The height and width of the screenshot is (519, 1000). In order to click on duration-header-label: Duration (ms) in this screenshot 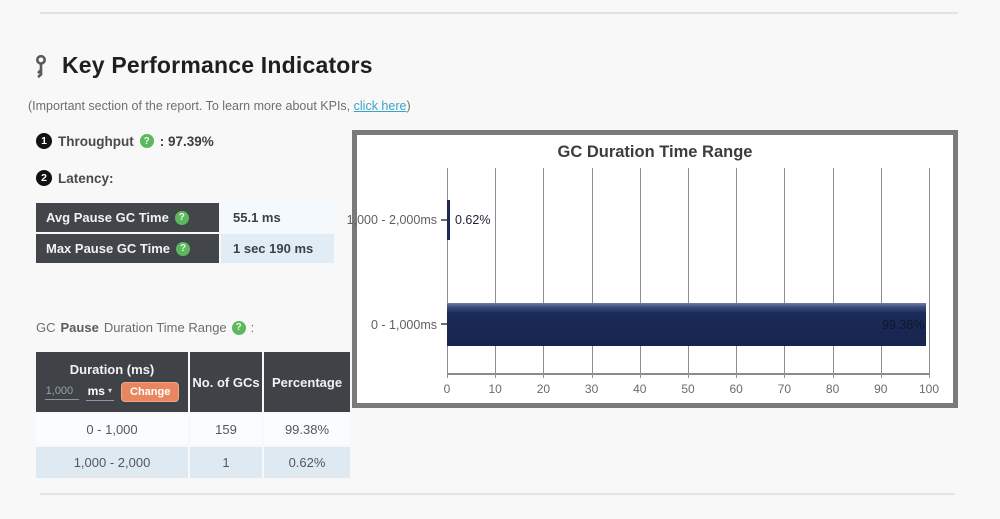, I will do `click(112, 369)`.